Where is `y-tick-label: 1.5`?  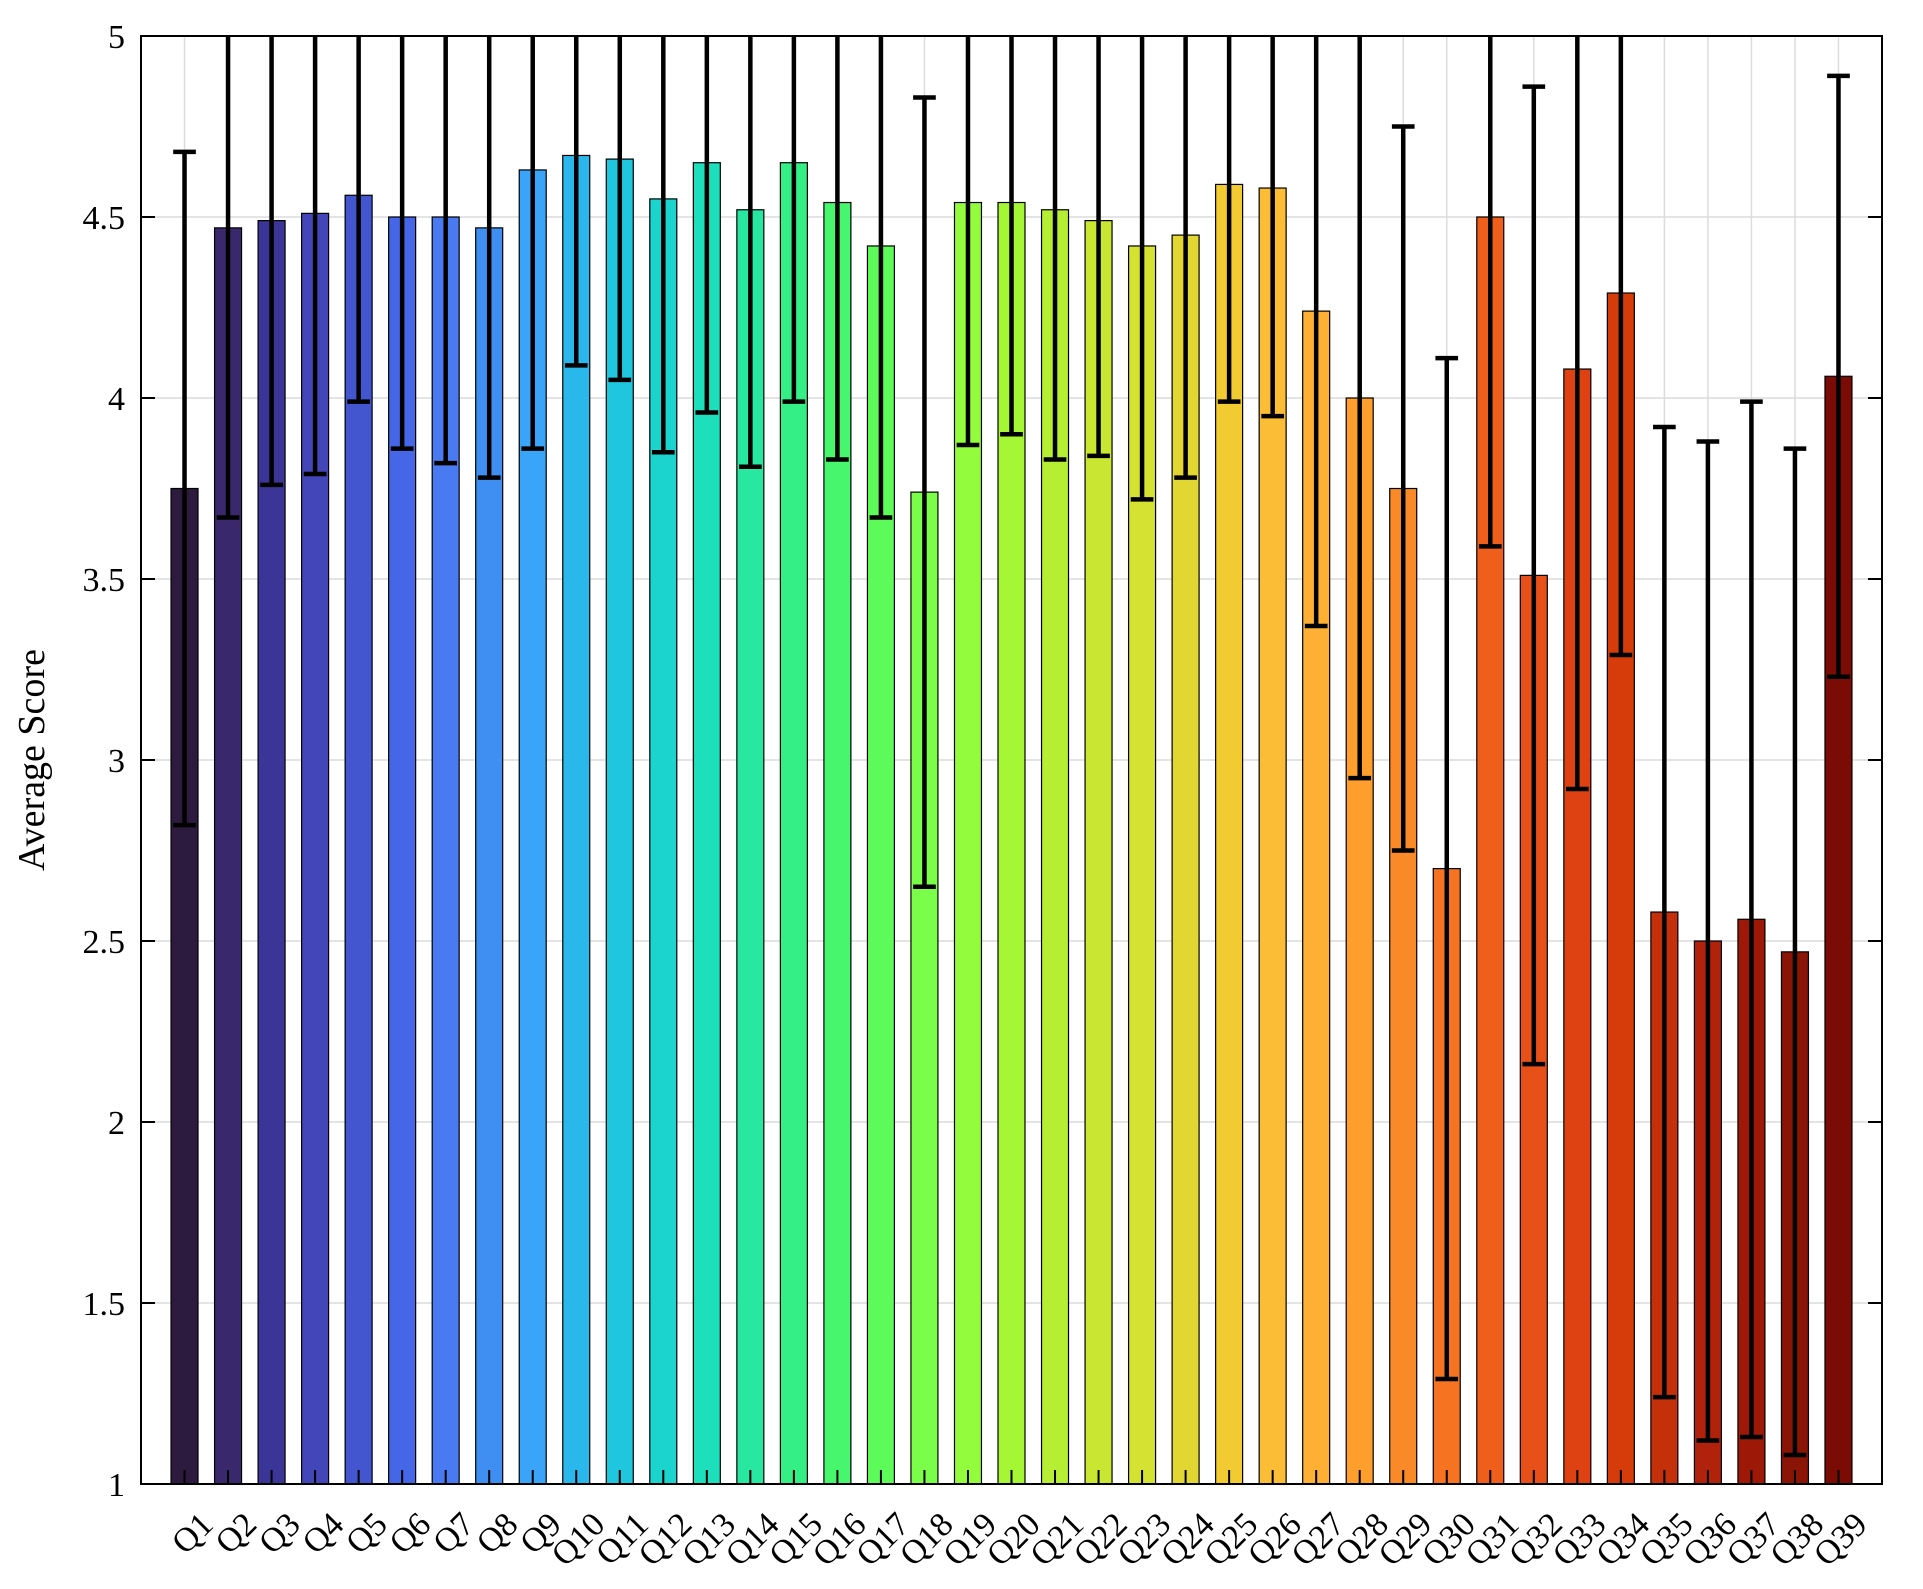 y-tick-label: 1.5 is located at coordinates (104, 1304).